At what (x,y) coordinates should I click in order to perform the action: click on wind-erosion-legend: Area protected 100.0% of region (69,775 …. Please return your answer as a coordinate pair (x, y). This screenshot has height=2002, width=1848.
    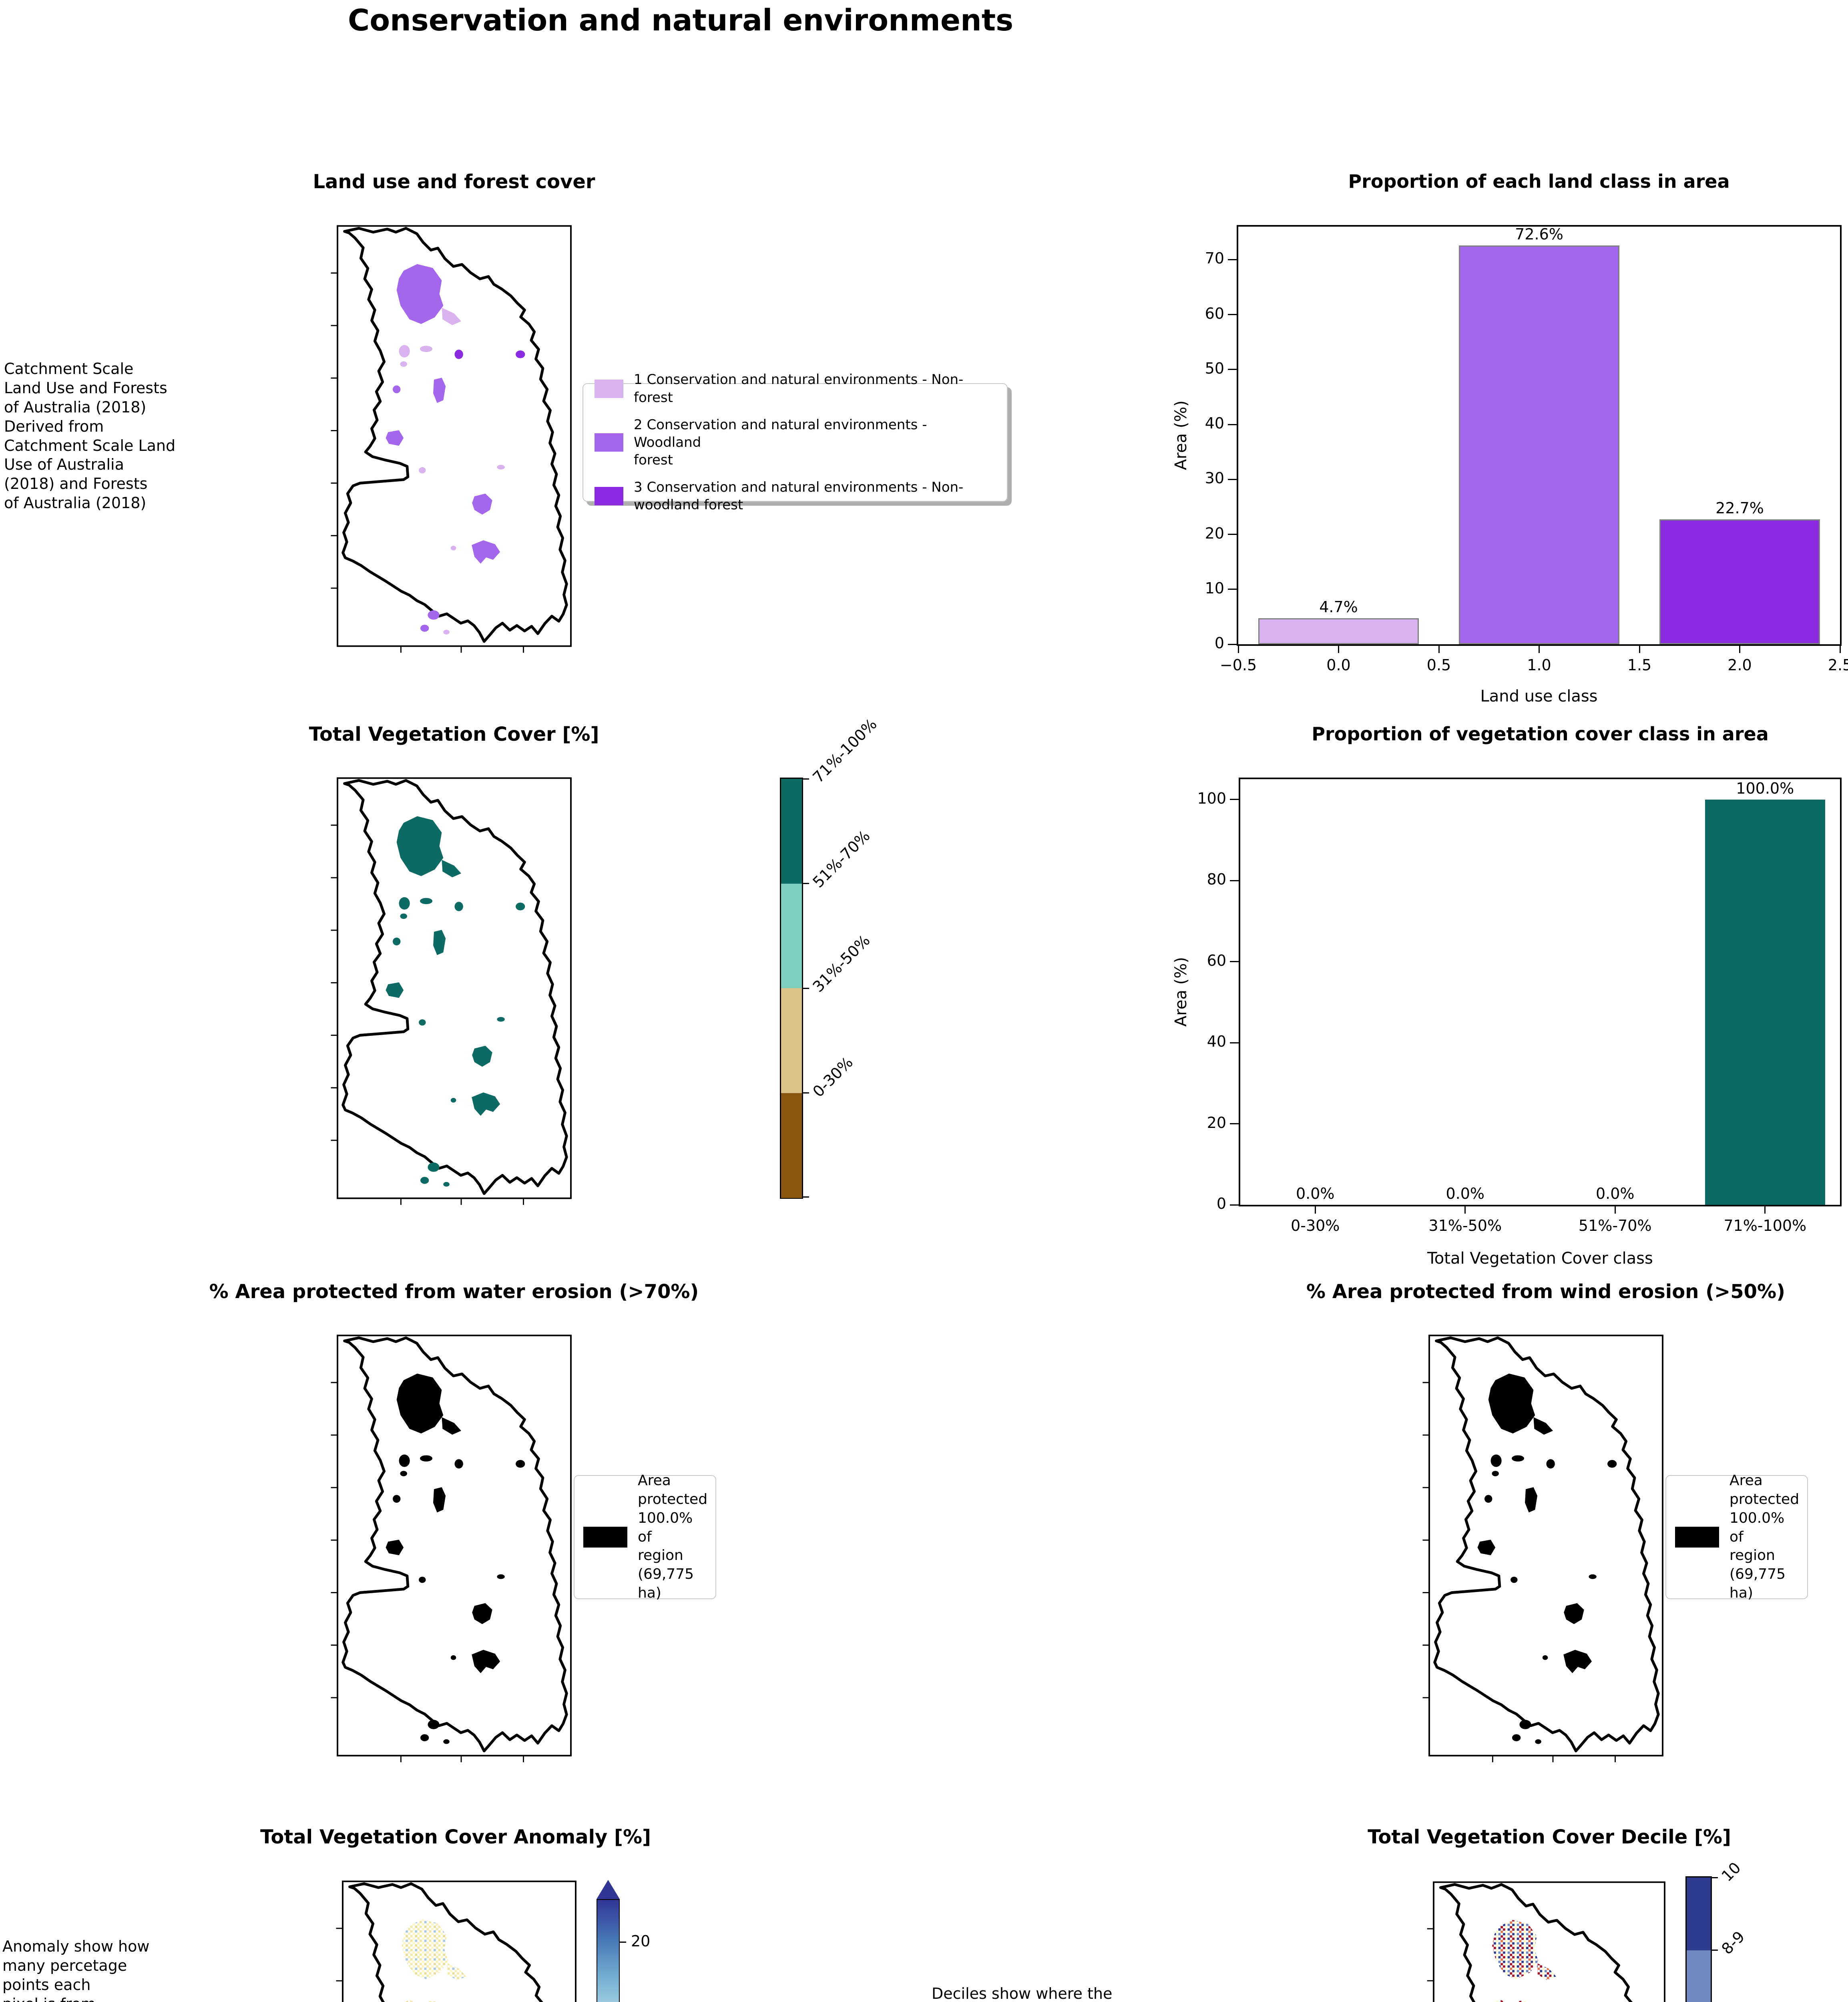
    Looking at the image, I should click on (1736, 1536).